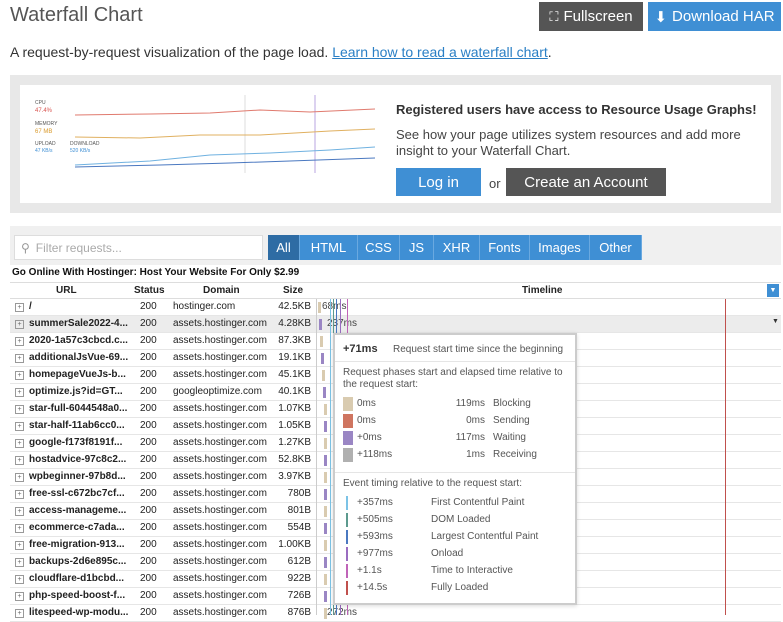 The width and height of the screenshot is (783, 622). What do you see at coordinates (553, 17) in the screenshot?
I see `fullscreen-icon: ⛶` at bounding box center [553, 17].